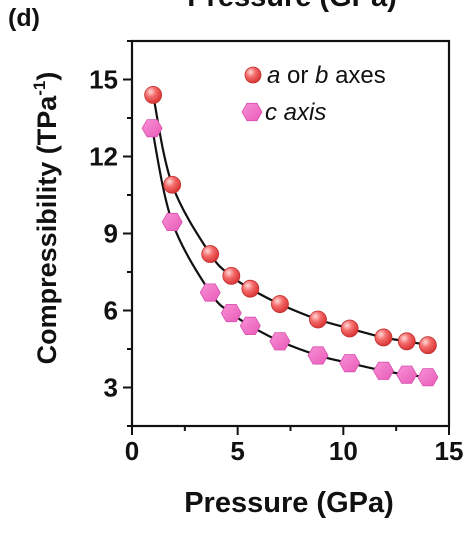 Image resolution: width=472 pixels, height=543 pixels. I want to click on x-tick-label: 15, so click(449, 451).